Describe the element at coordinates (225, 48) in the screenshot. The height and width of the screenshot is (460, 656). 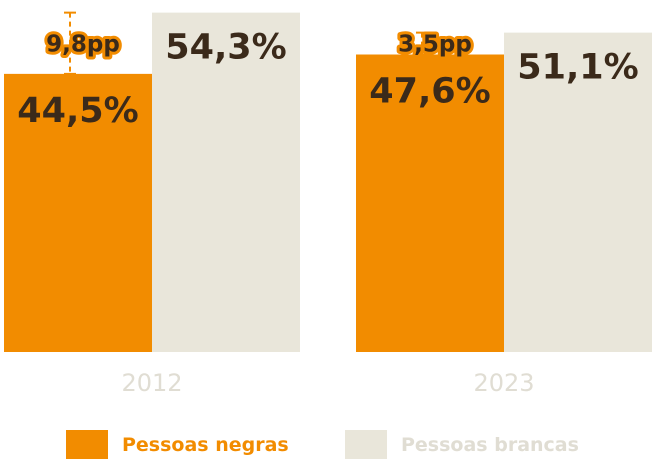
I see `value-label-2012-brancas: 54,3%` at that location.